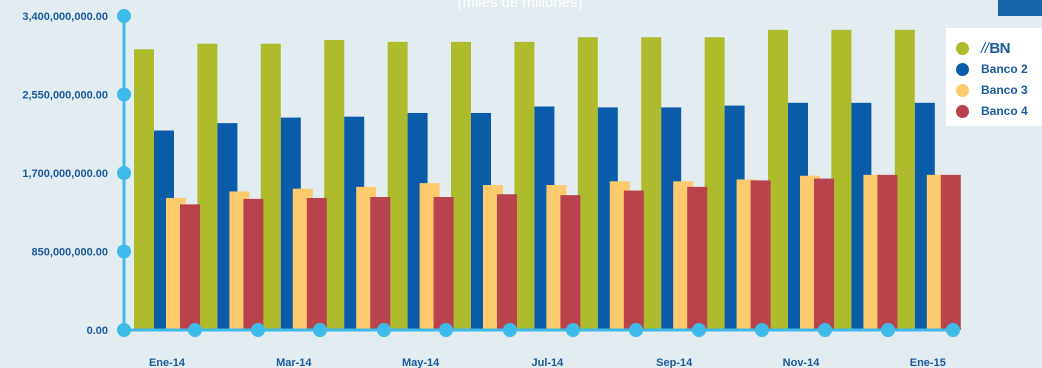  I want to click on y-tick-label: 2,550,000,000.00, so click(65, 96).